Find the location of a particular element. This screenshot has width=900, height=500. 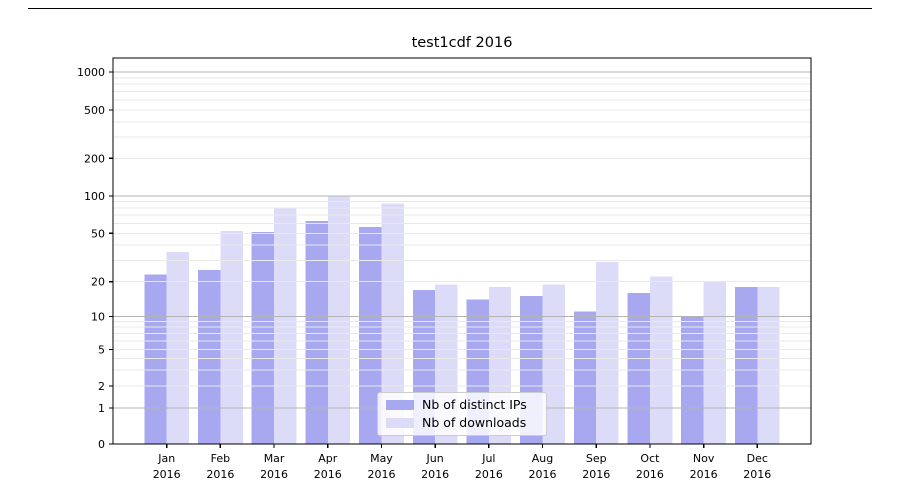

legend-label-downloads: Nb of downloads is located at coordinates (474, 422).